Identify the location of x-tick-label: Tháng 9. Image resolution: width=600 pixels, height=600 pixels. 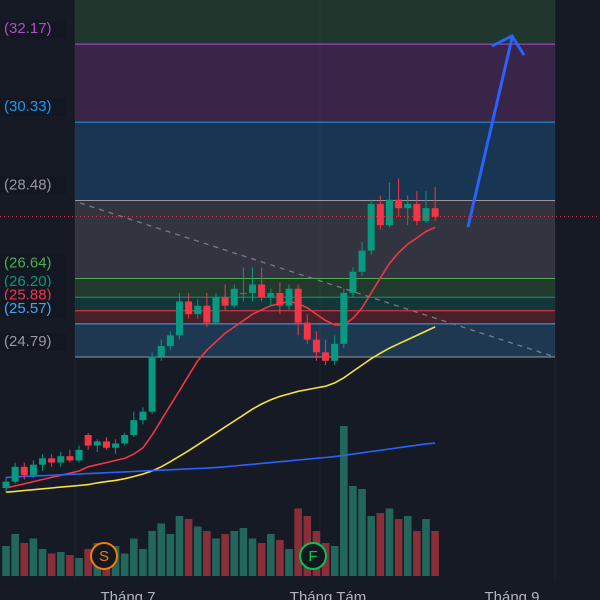
(511, 594).